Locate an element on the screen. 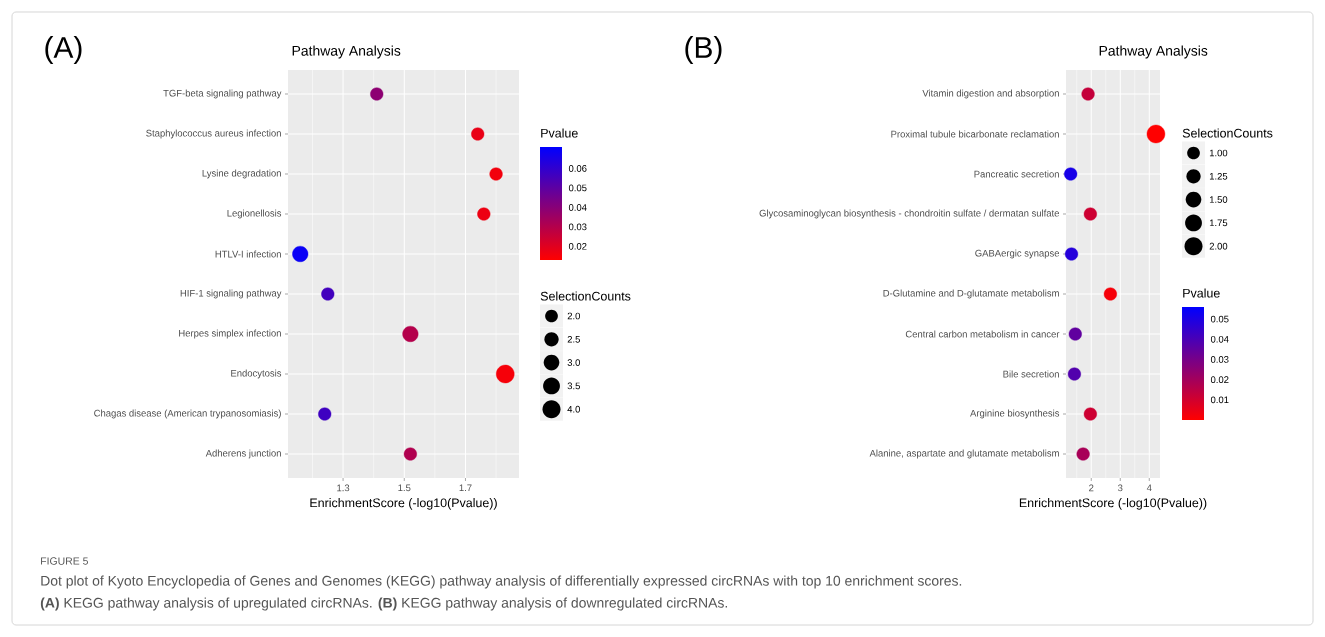  x-tick-label: 1.5 is located at coordinates (404, 488).